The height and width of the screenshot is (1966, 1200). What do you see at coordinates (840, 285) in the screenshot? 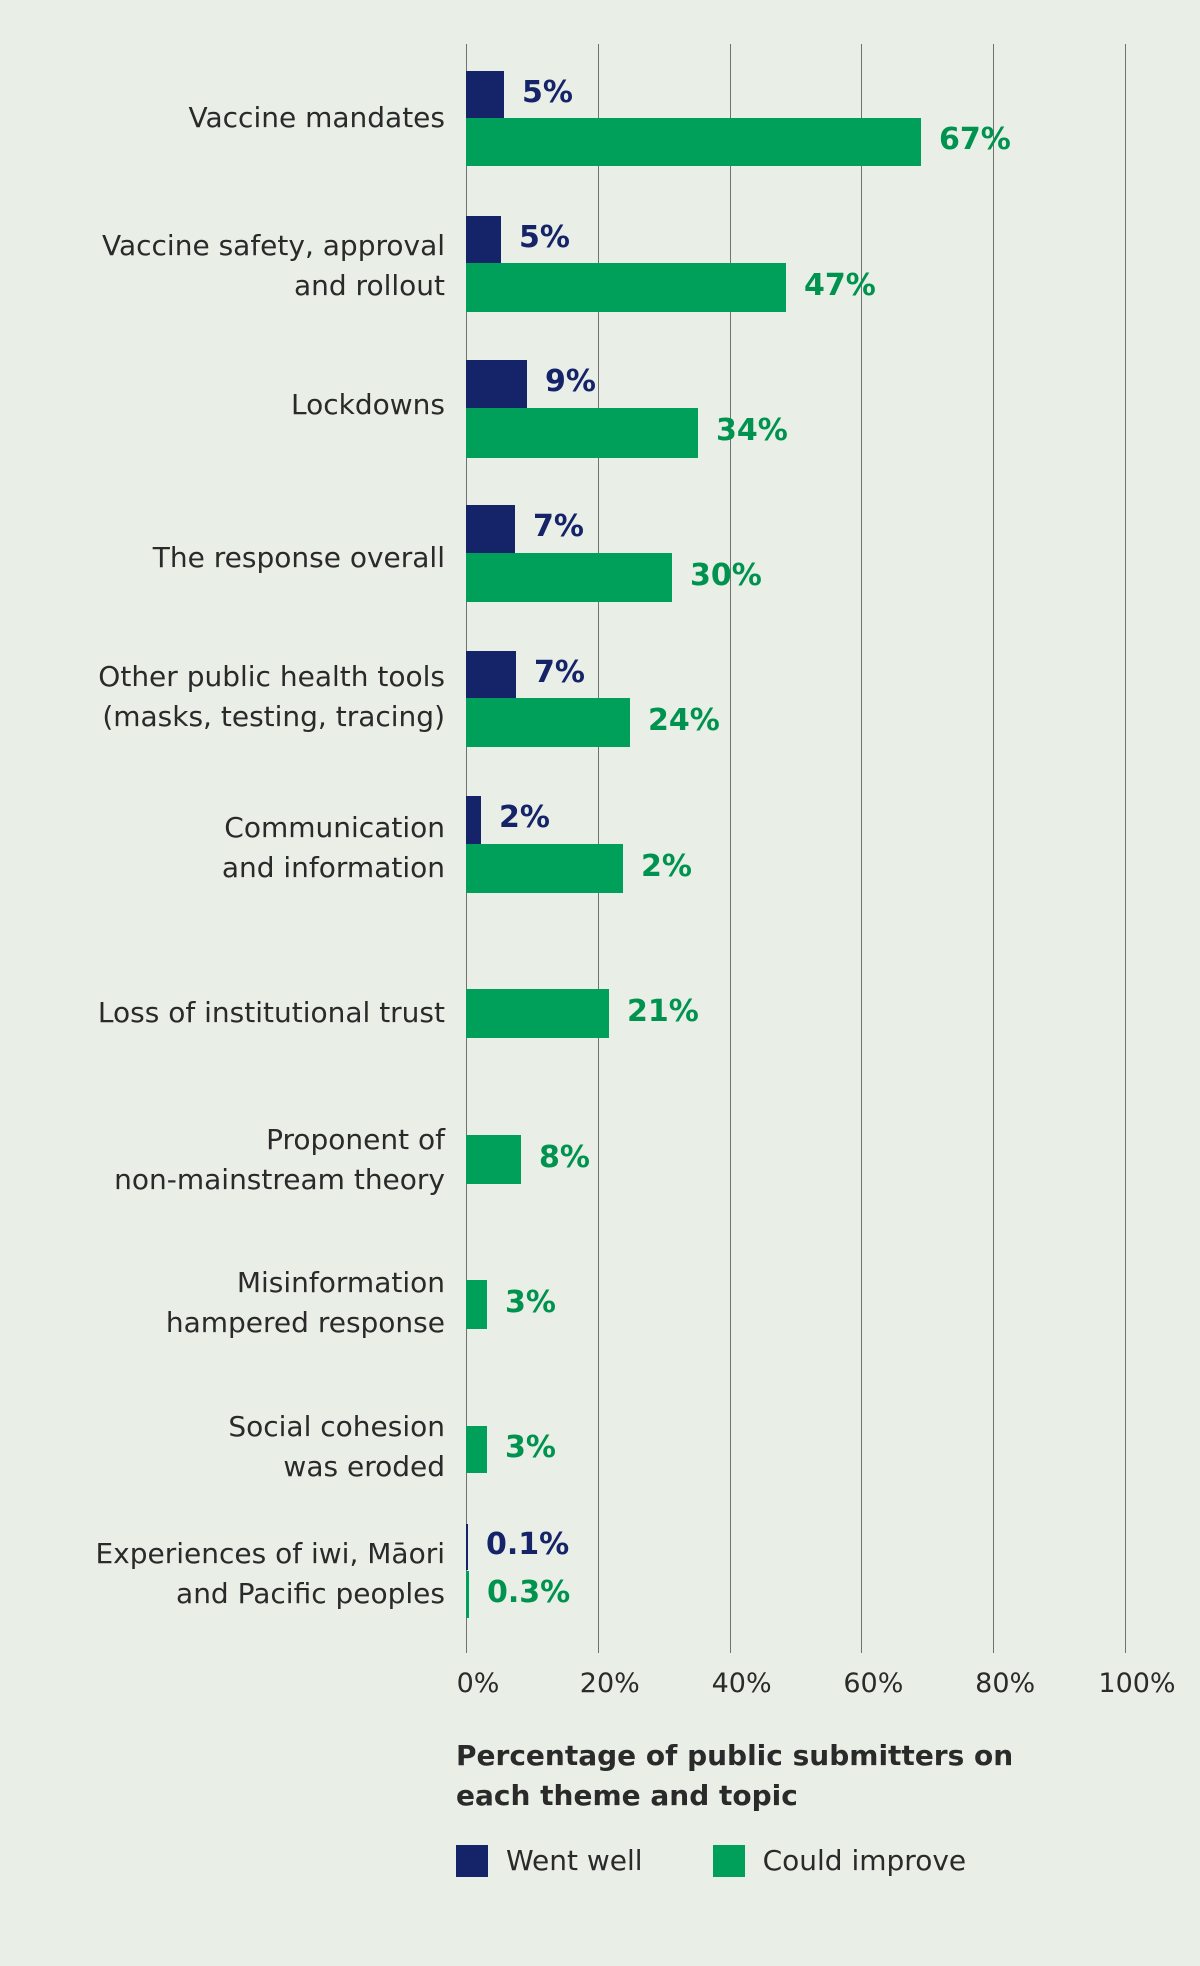
I see `value-label: 47%` at bounding box center [840, 285].